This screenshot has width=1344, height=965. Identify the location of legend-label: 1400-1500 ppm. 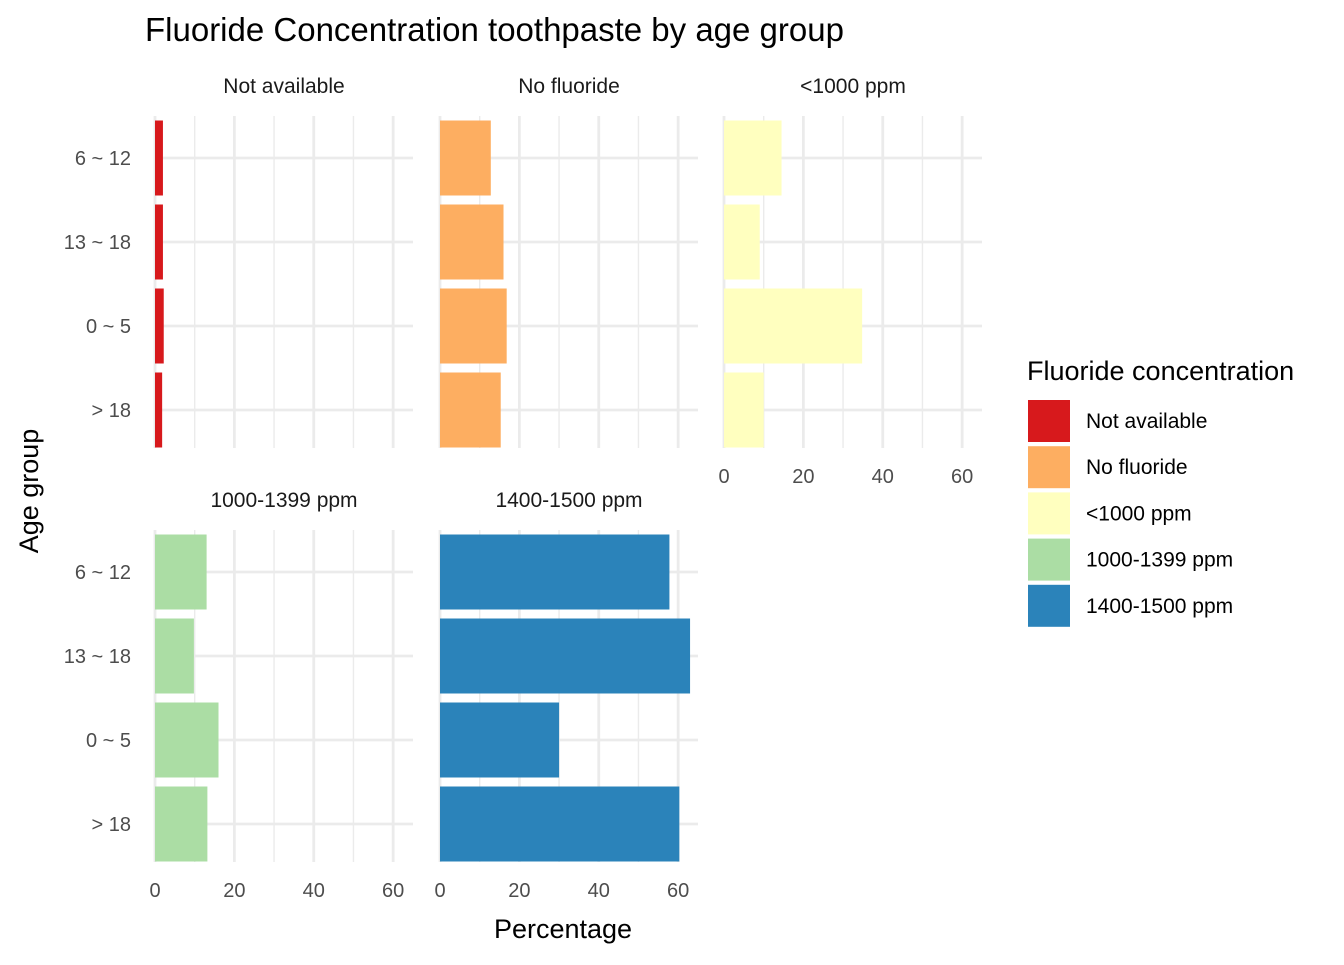
(1159, 606).